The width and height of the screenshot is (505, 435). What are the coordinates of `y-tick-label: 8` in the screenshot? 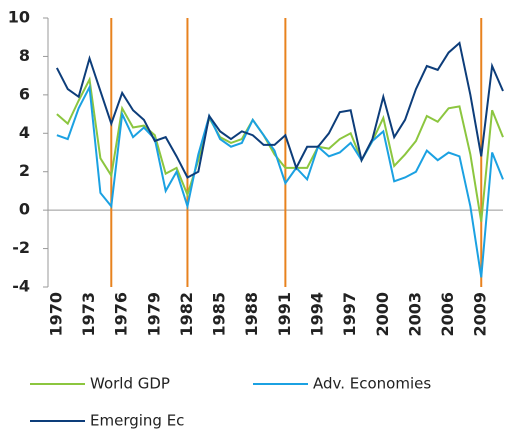 It's located at (24, 55).